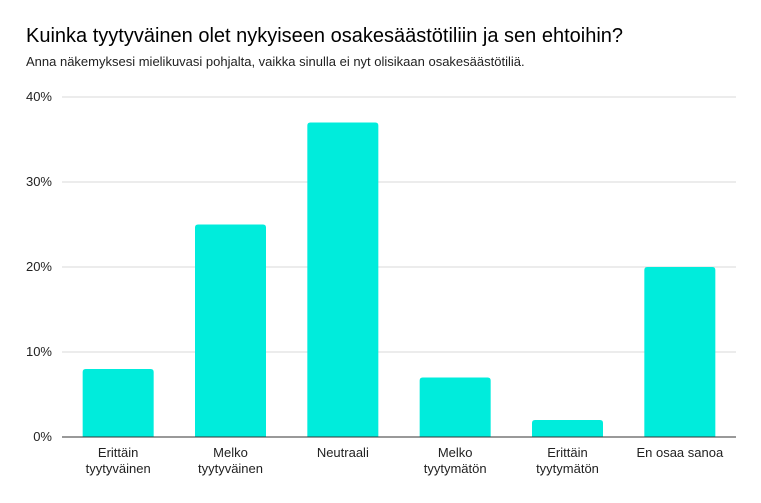 The width and height of the screenshot is (761, 503). What do you see at coordinates (455, 460) in the screenshot?
I see `x-category-label: Melko tyytymätön` at bounding box center [455, 460].